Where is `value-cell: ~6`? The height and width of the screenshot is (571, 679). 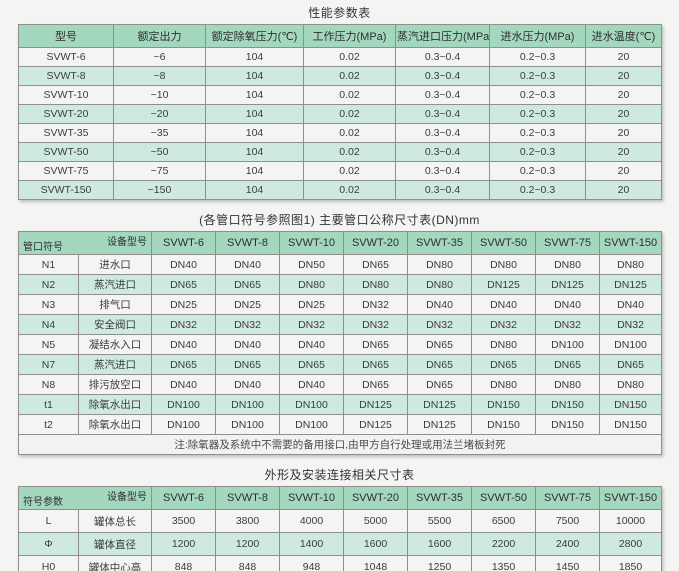
value-cell: ~6 is located at coordinates (159, 57).